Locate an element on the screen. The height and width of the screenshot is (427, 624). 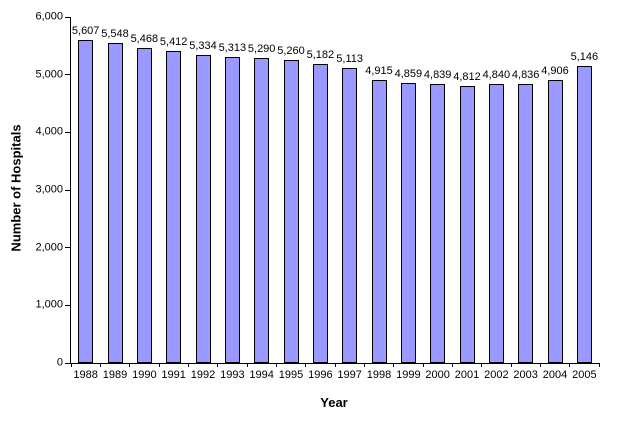
bar-value-label: 4,915 is located at coordinates (379, 70).